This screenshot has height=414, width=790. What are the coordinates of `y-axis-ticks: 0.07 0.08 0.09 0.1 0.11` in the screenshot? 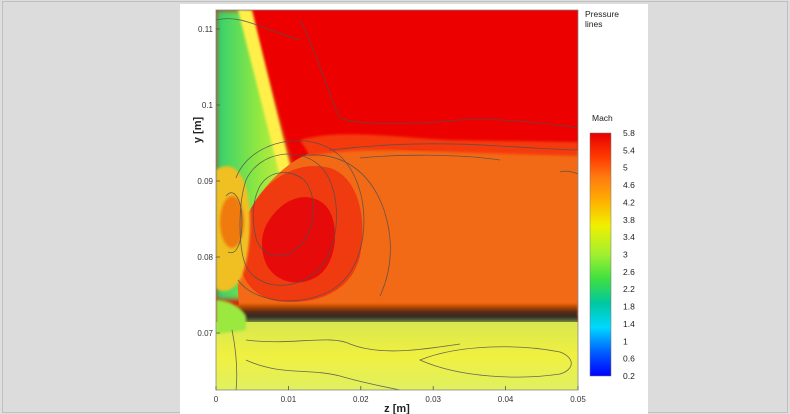 It's located at (208, 181).